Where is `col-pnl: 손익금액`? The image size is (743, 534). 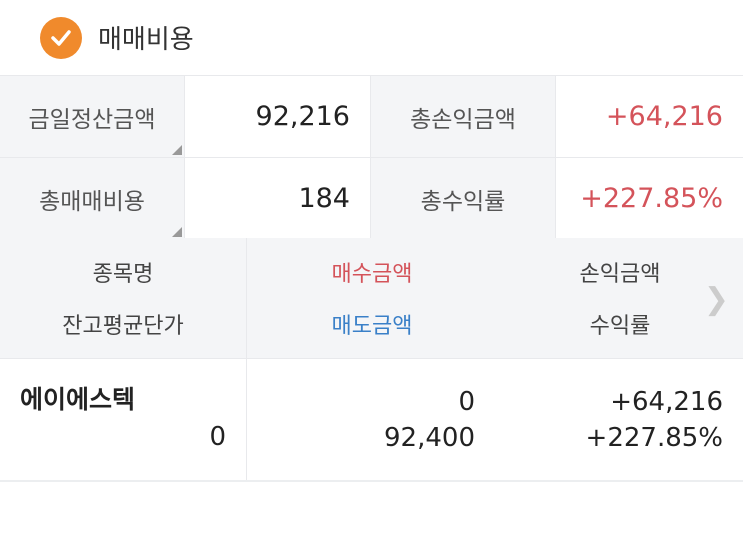
col-pnl: 손익금액 is located at coordinates (620, 274).